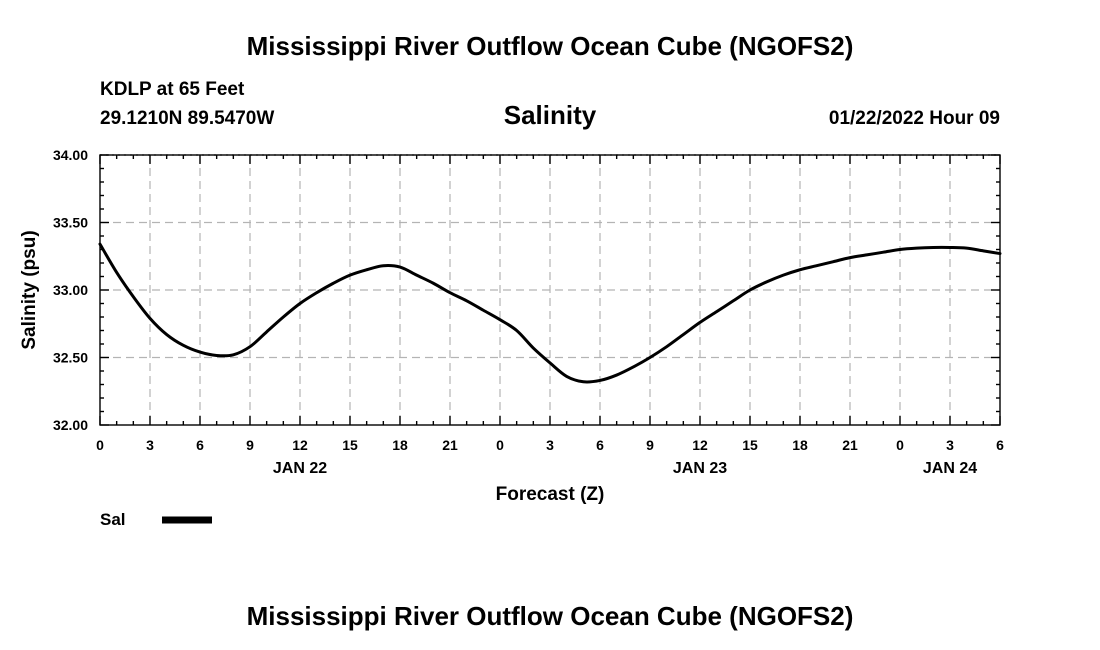  Describe the element at coordinates (70, 358) in the screenshot. I see `y-tick-label: 32.50` at that location.